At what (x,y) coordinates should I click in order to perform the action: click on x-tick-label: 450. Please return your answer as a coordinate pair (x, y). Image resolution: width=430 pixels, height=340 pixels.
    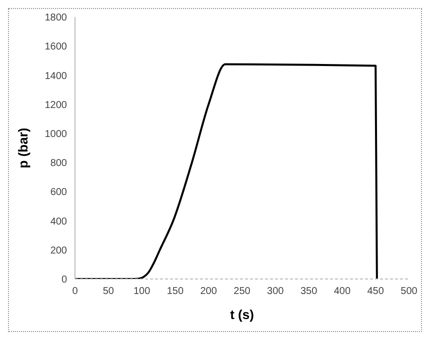
    Looking at the image, I should click on (375, 292).